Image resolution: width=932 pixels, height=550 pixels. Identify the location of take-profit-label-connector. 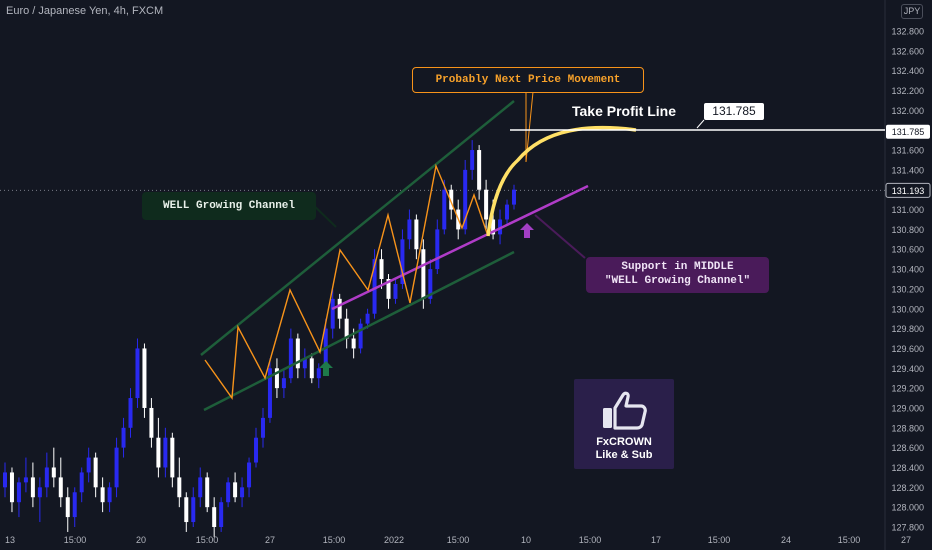
(700, 124).